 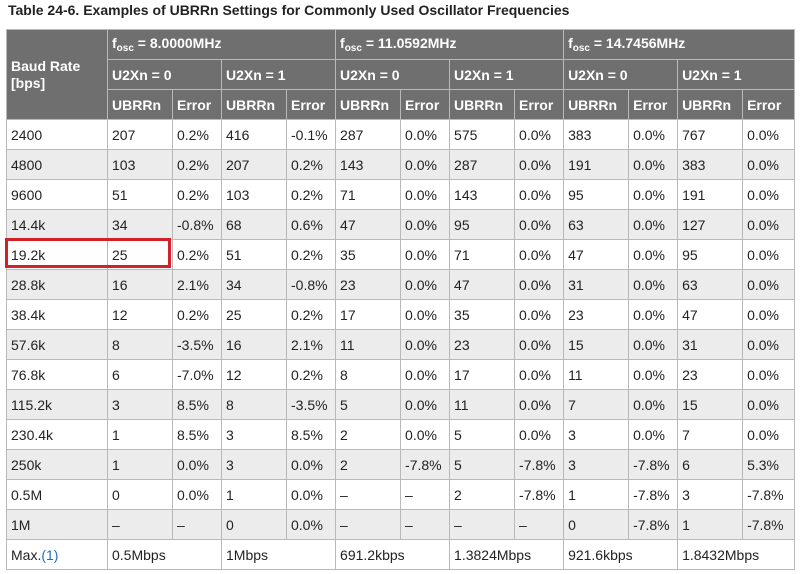 What do you see at coordinates (710, 464) in the screenshot?
I see `ubrr-value-cell: 6` at bounding box center [710, 464].